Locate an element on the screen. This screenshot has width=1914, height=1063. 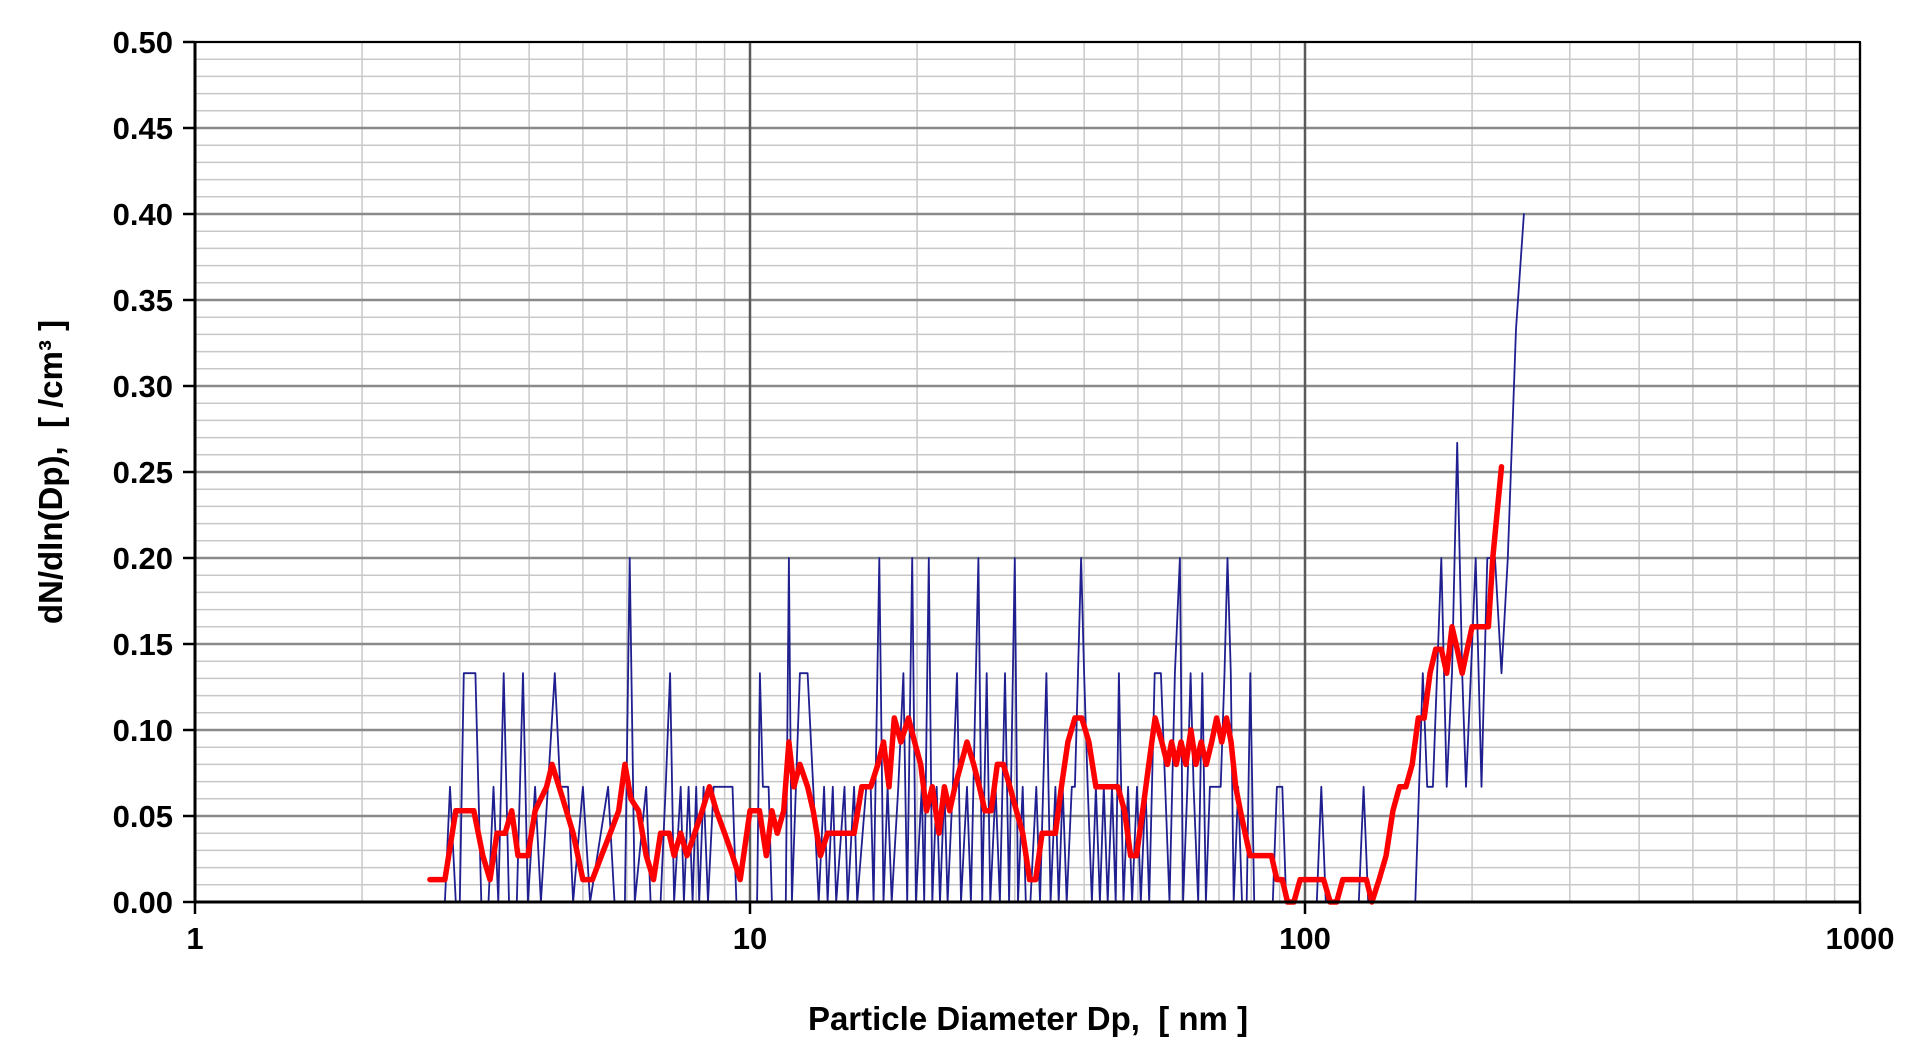
y-axis-title: dN/dln(Dp), [ /cm³ ] is located at coordinates (50, 472).